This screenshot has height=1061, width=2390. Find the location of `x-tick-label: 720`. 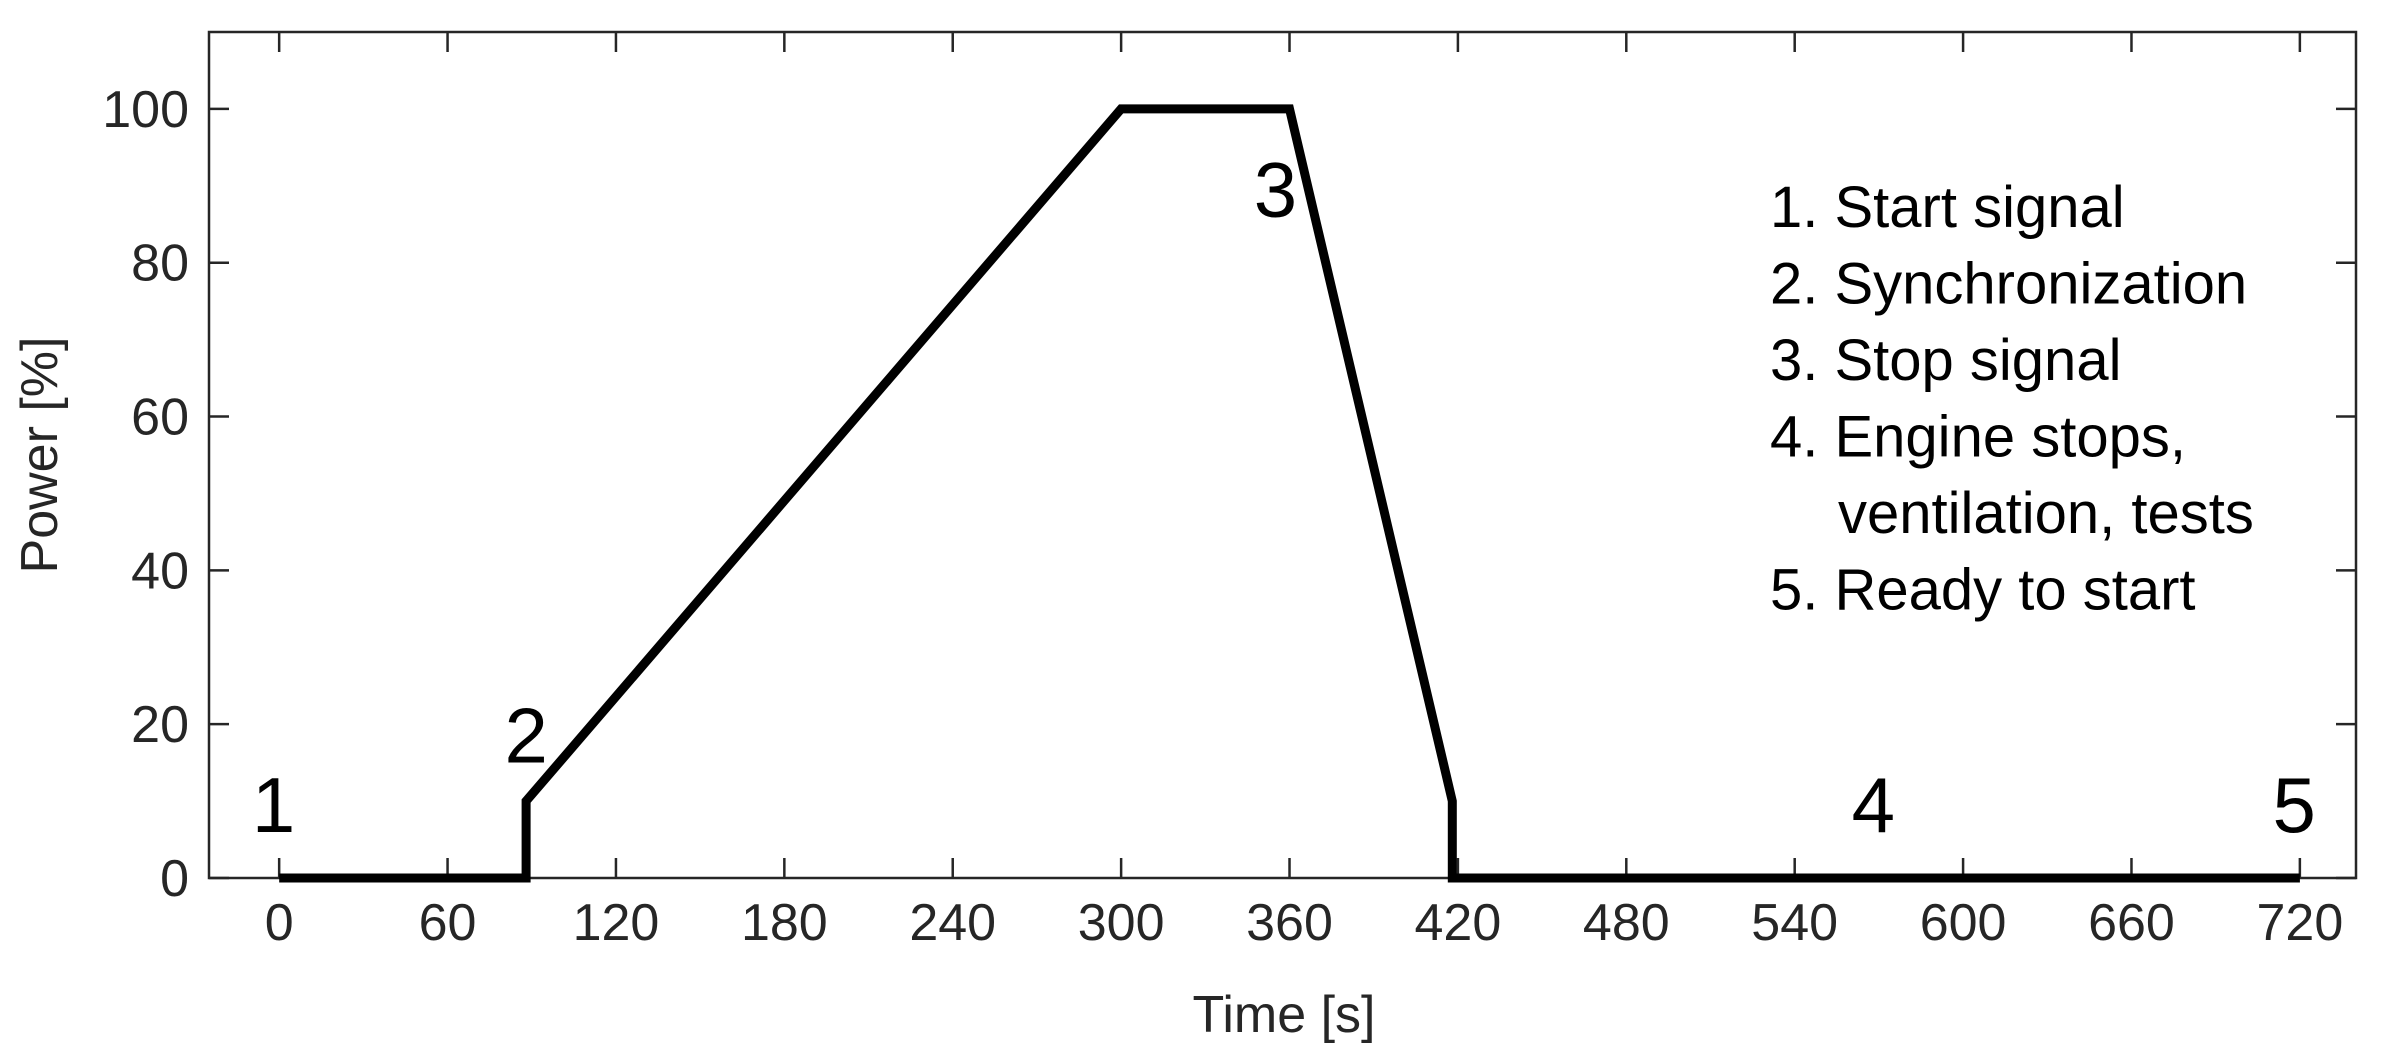

x-tick-label: 720 is located at coordinates (2299, 923).